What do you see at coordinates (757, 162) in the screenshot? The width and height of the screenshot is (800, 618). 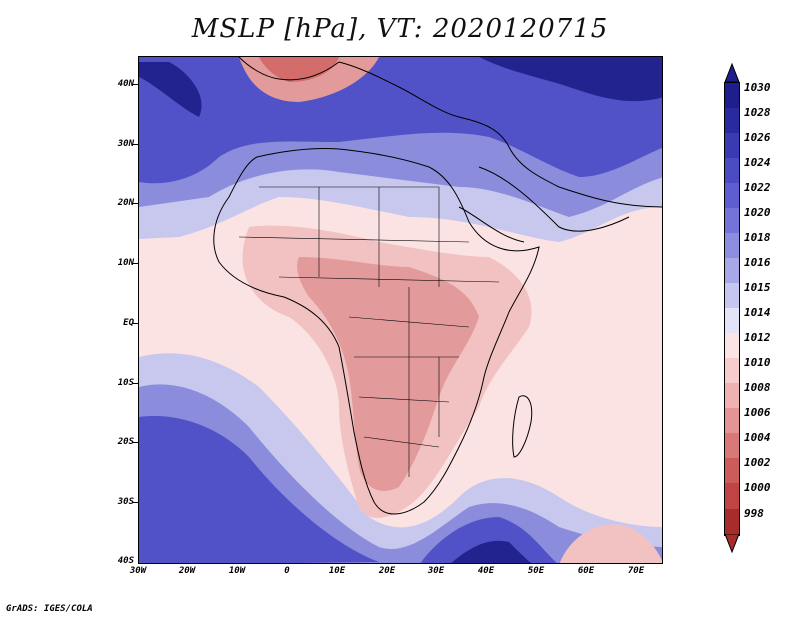 I see `colorbar-label: 1024` at bounding box center [757, 162].